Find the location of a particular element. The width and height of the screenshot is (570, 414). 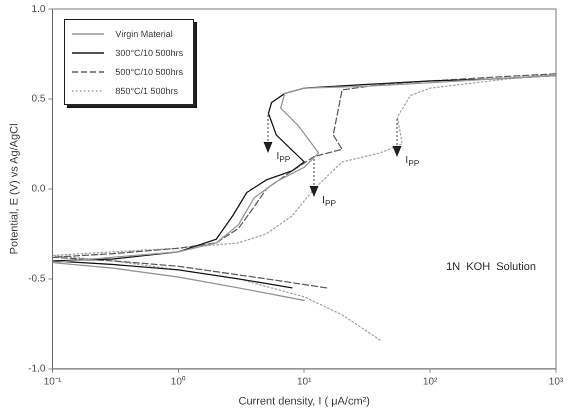

x-tick-label: 10³ is located at coordinates (556, 382).